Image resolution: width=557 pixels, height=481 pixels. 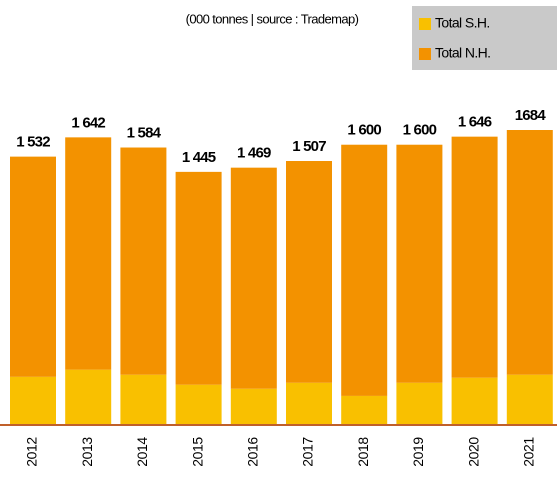 I want to click on total-label: 1 469, so click(x=254, y=153).